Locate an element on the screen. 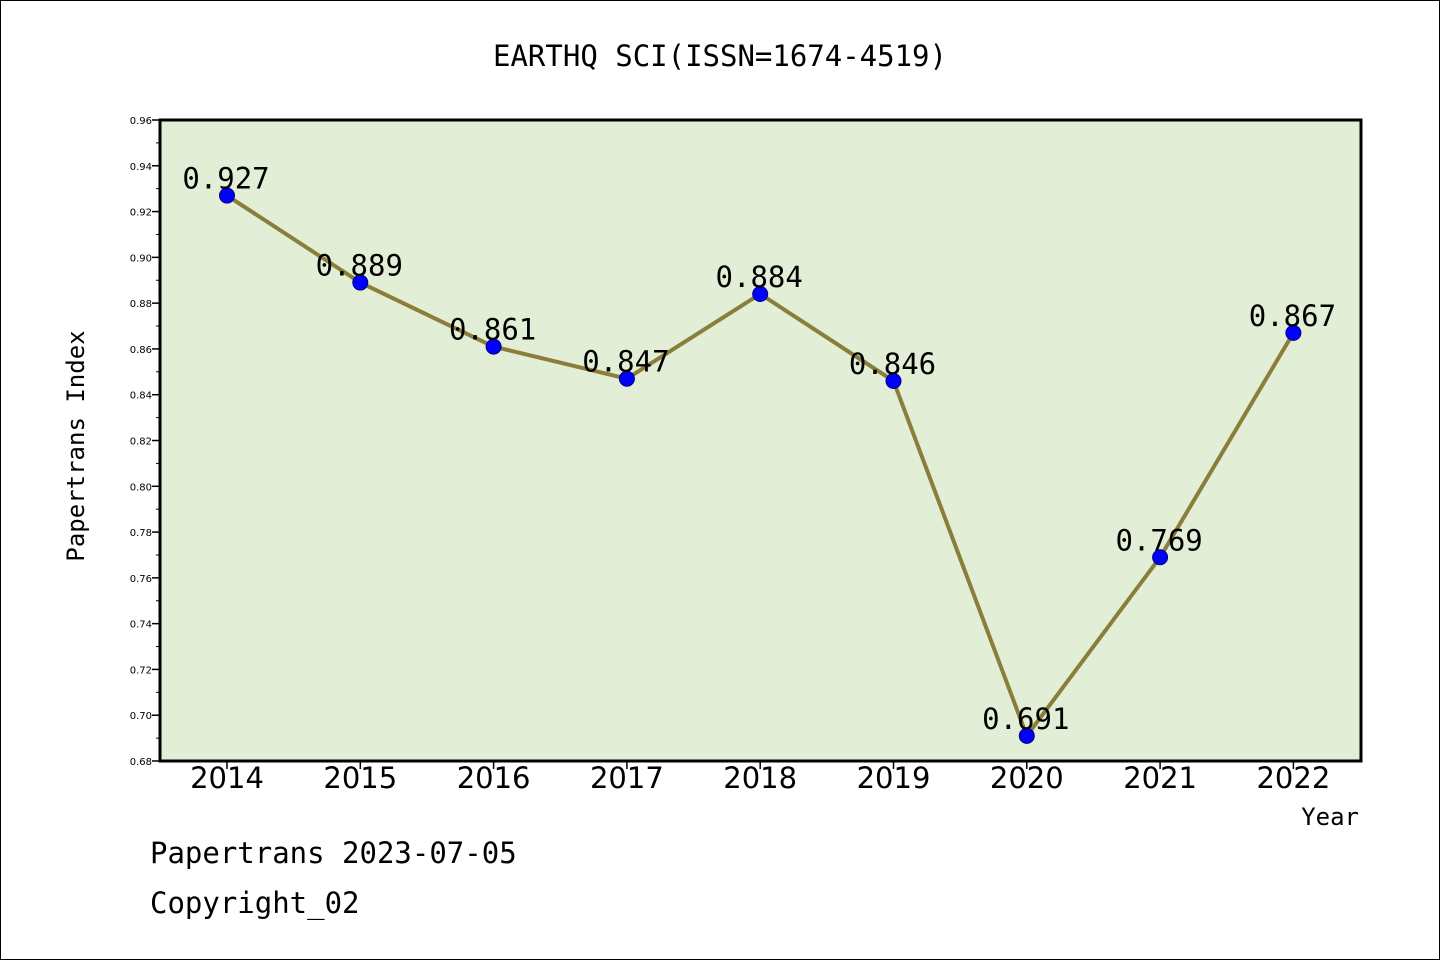 This screenshot has height=960, width=1440. data-label: 0.861 is located at coordinates (492, 330).